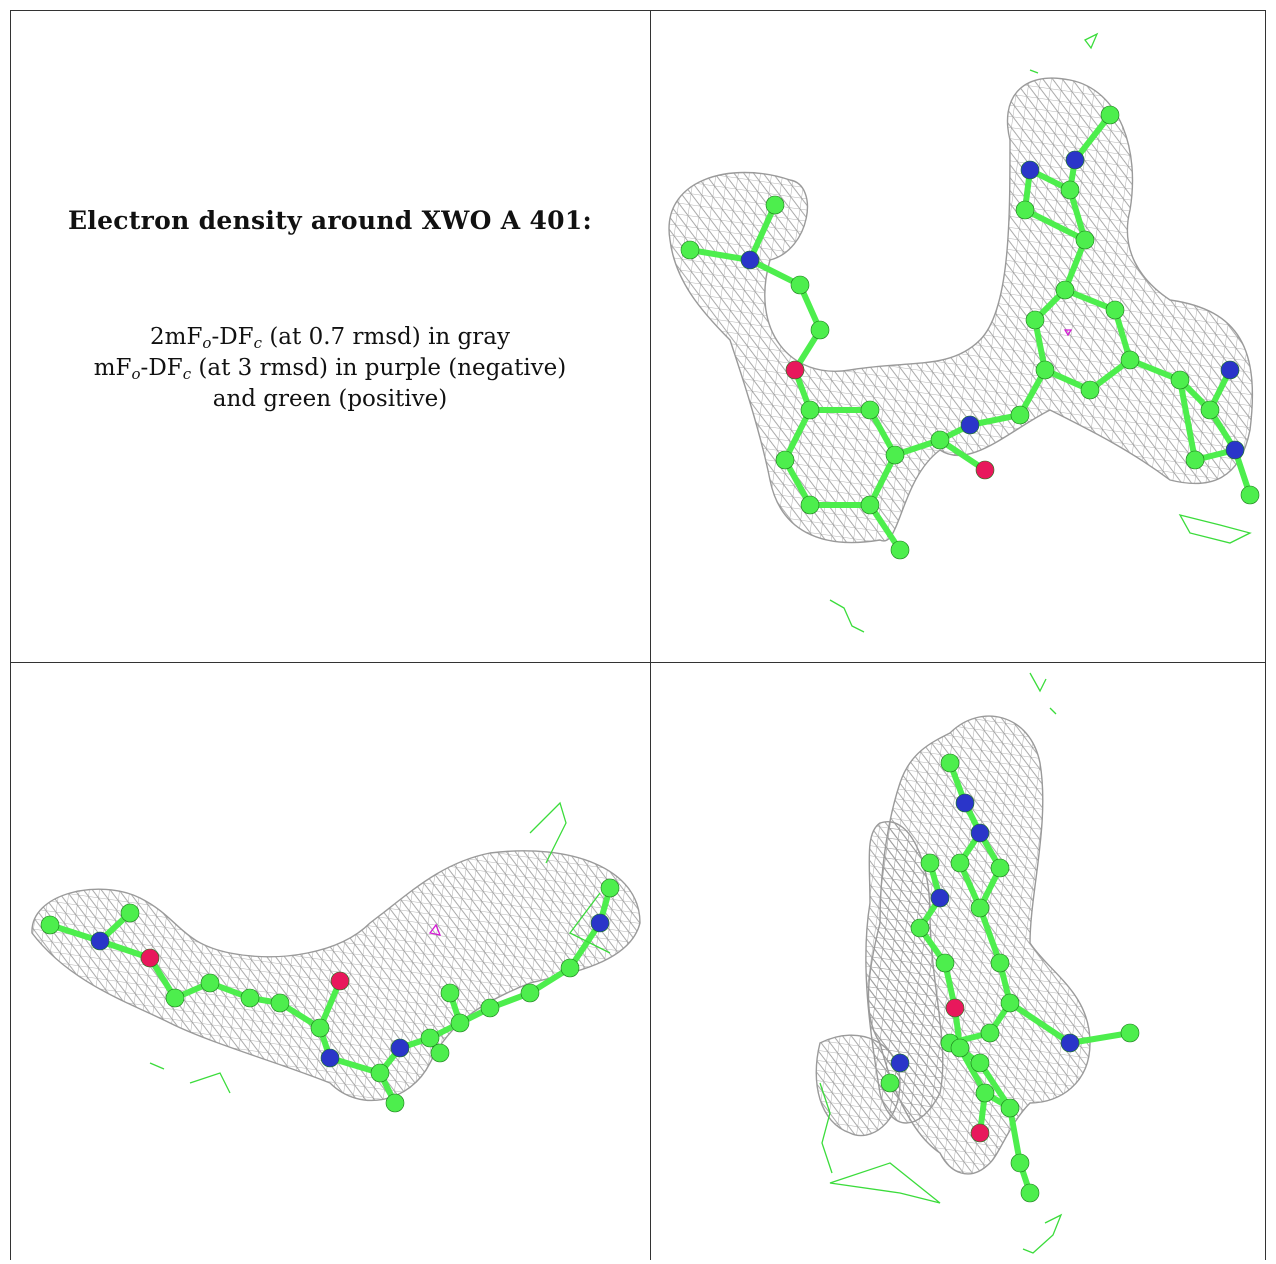 The image size is (1276, 1264). Describe the element at coordinates (330, 220) in the screenshot. I see `caption-title: Electron density around XWO A 401:` at that location.